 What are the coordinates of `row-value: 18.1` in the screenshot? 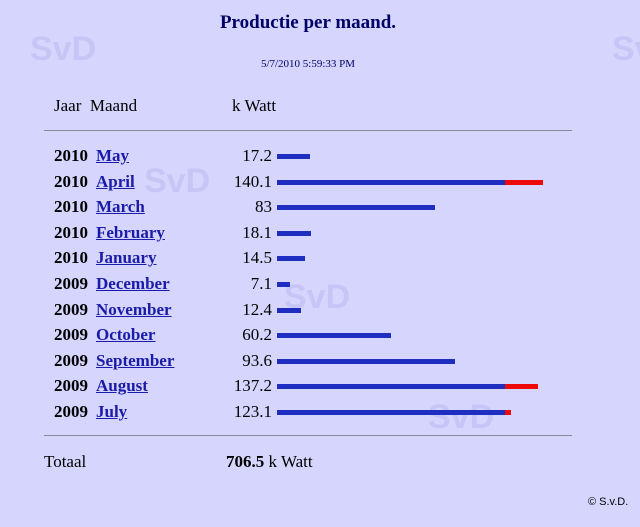 It's located at (257, 232).